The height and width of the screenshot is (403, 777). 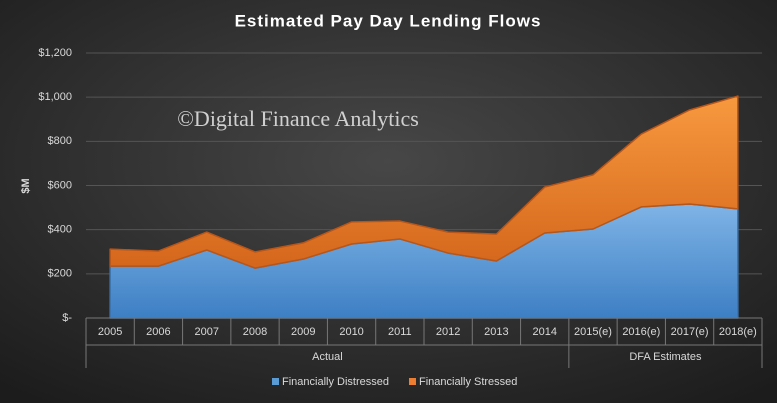 I want to click on x-tick-label: 2016(e), so click(x=641, y=332).